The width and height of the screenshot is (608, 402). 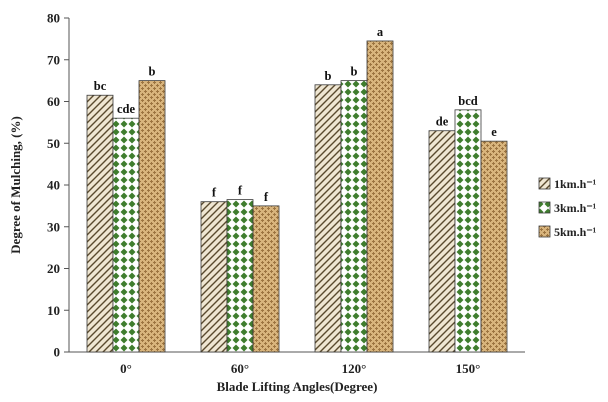 I want to click on x-tick-label: 150°, so click(x=468, y=368).